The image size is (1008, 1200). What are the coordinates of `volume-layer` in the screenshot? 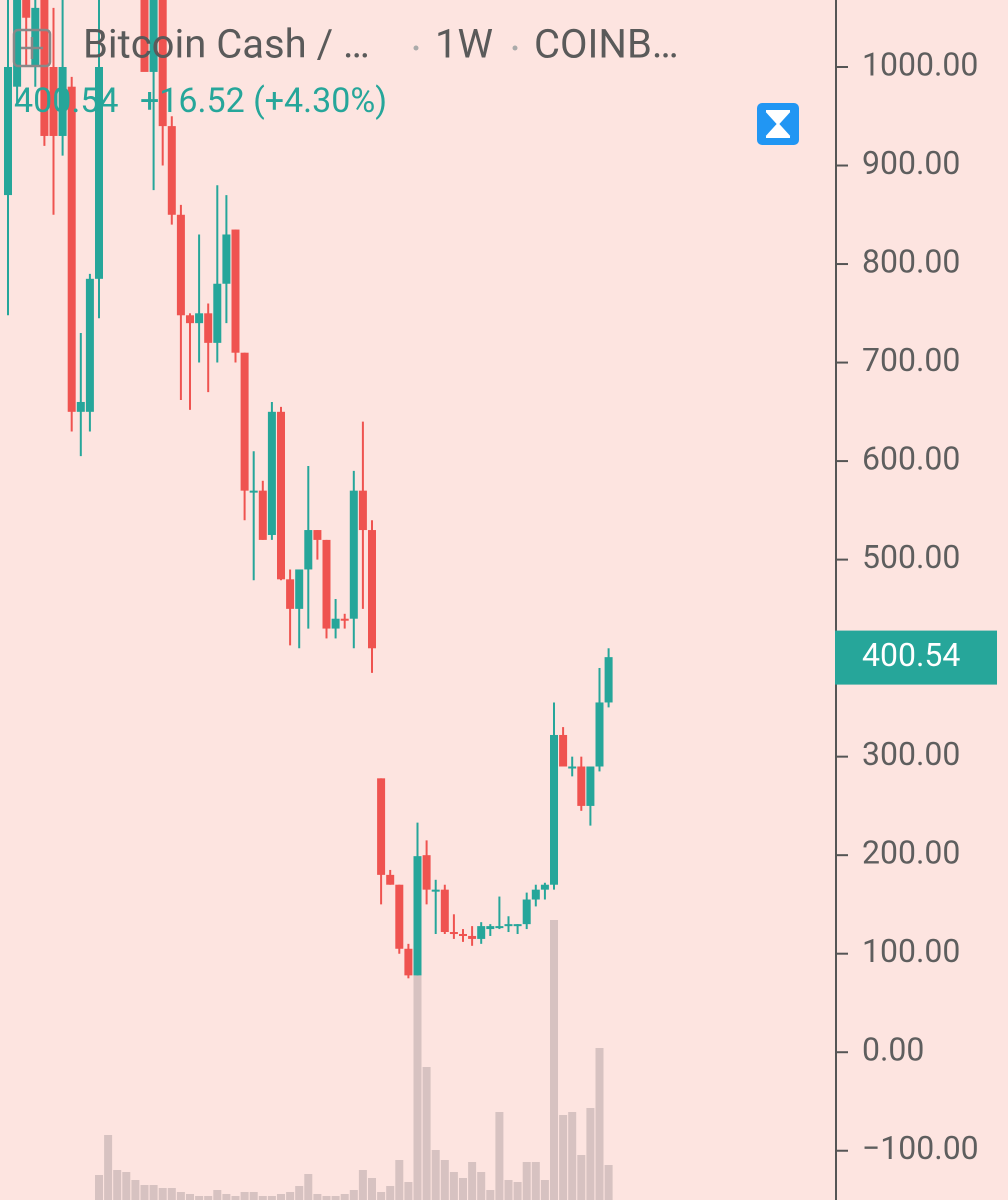 It's located at (354, 1060).